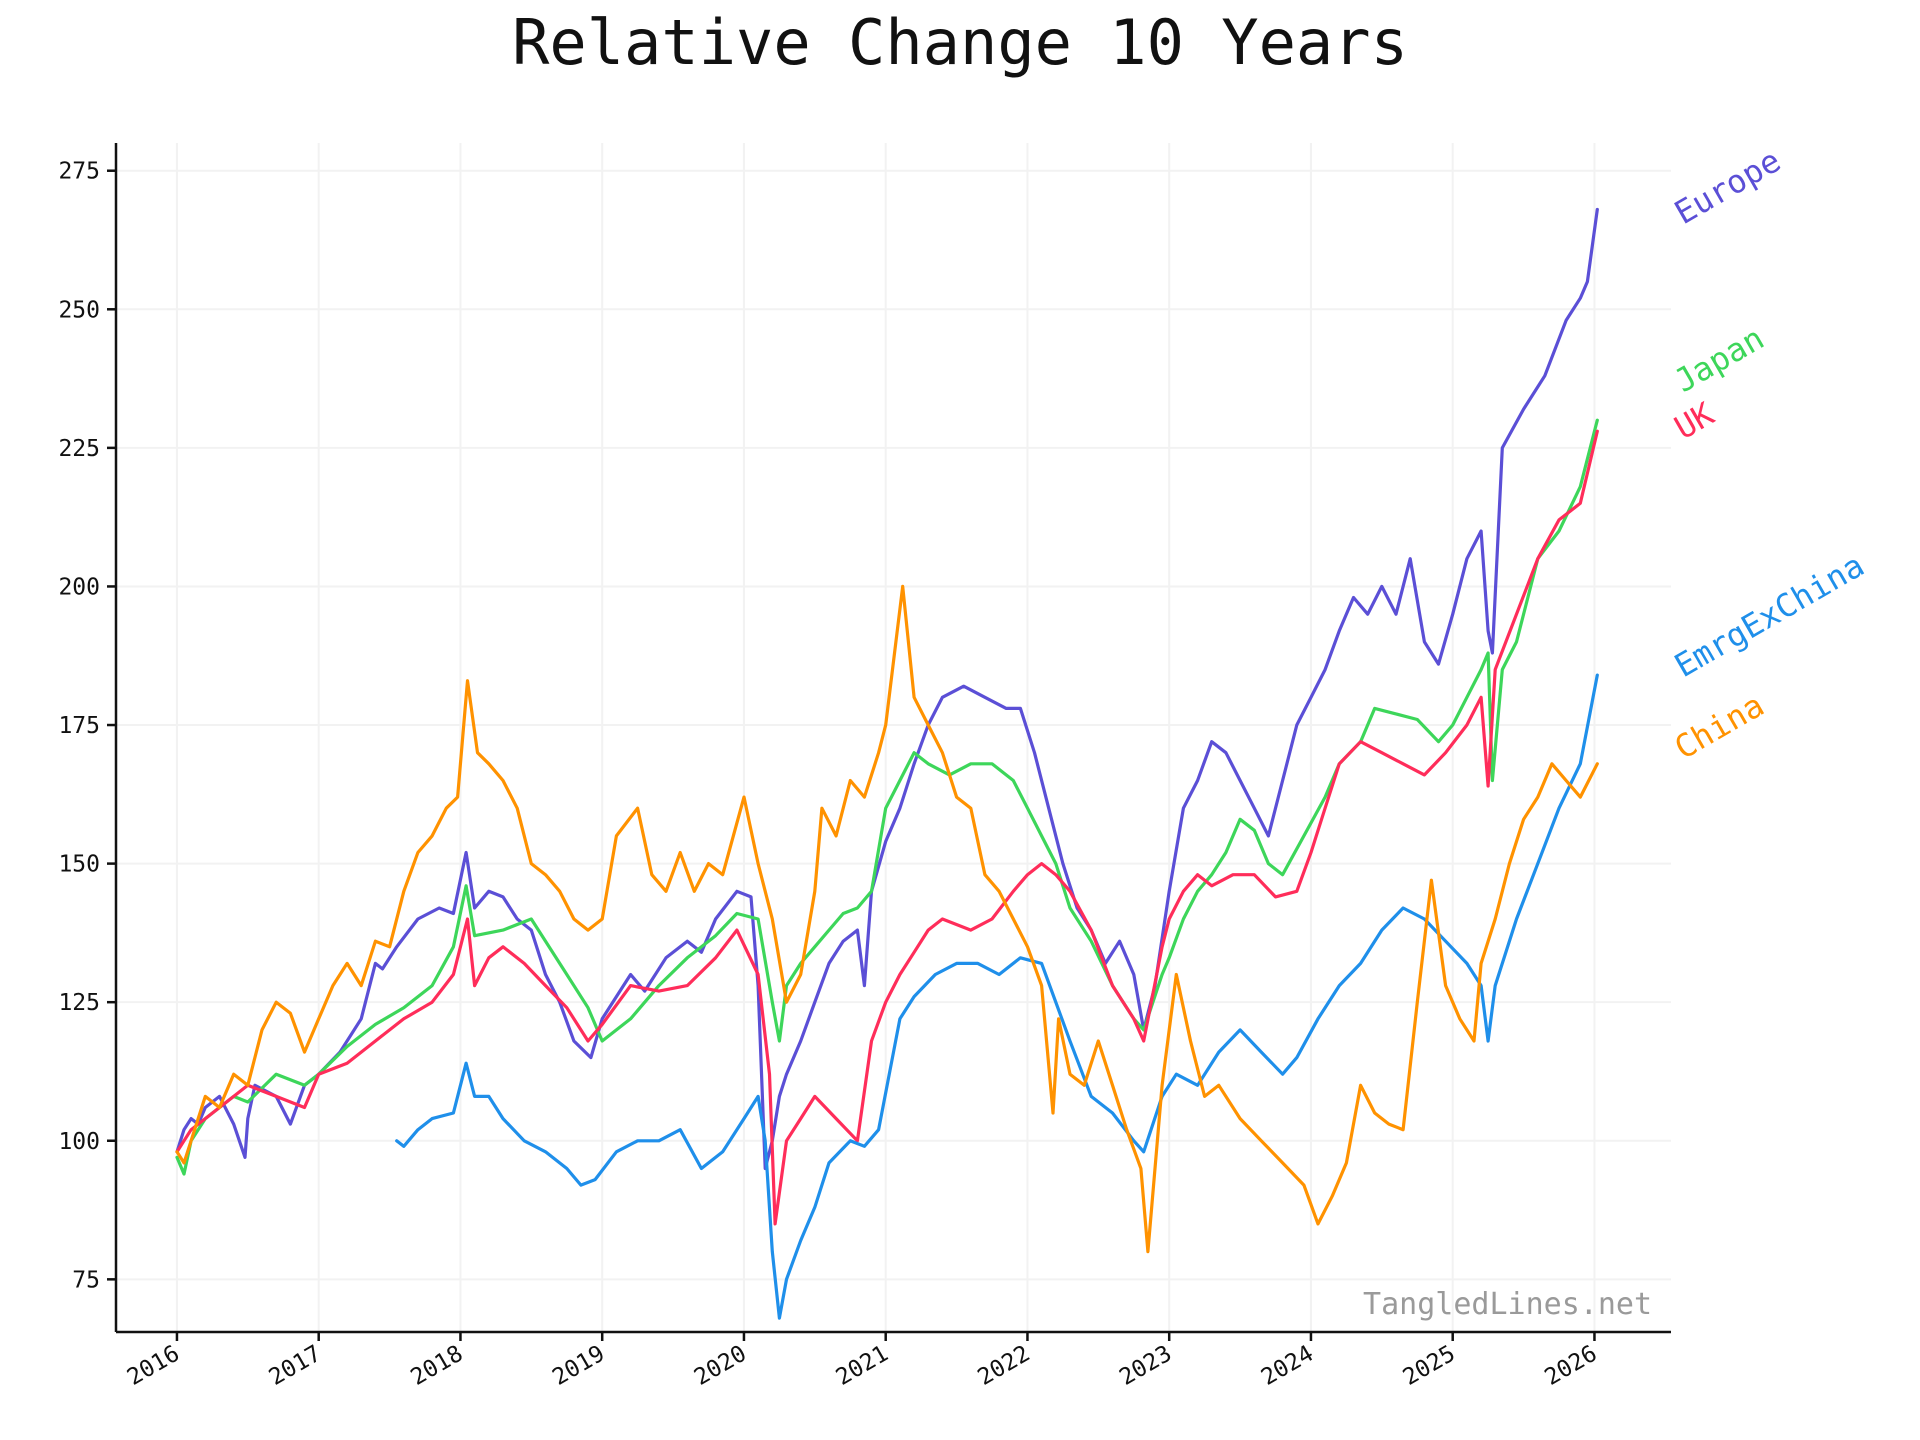  Describe the element at coordinates (578, 1366) in the screenshot. I see `x-tick-label: 2019` at that location.